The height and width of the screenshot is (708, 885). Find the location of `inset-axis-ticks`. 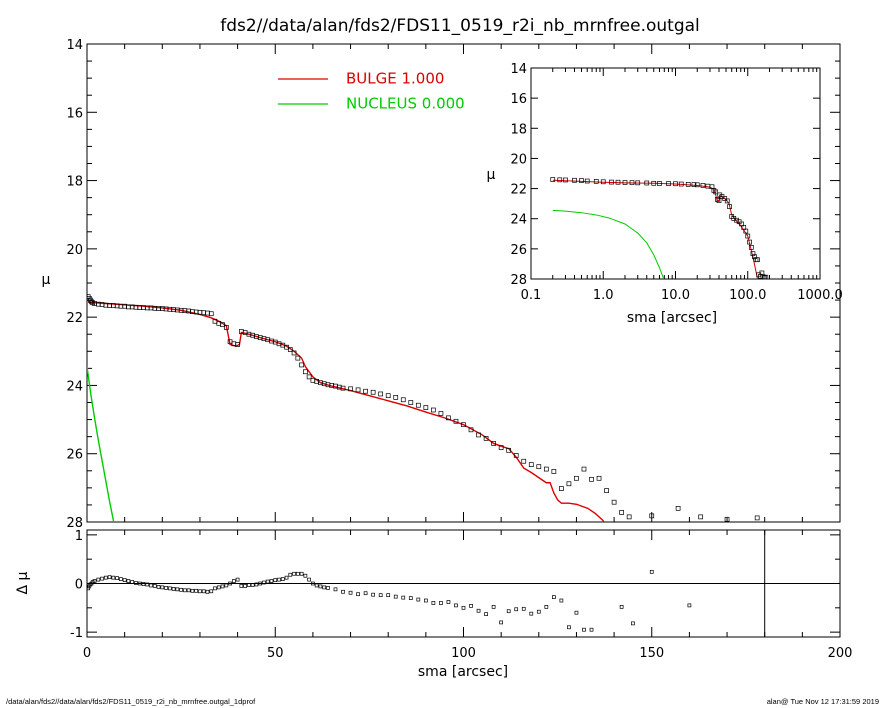

inset-axis-ticks is located at coordinates (675, 173).